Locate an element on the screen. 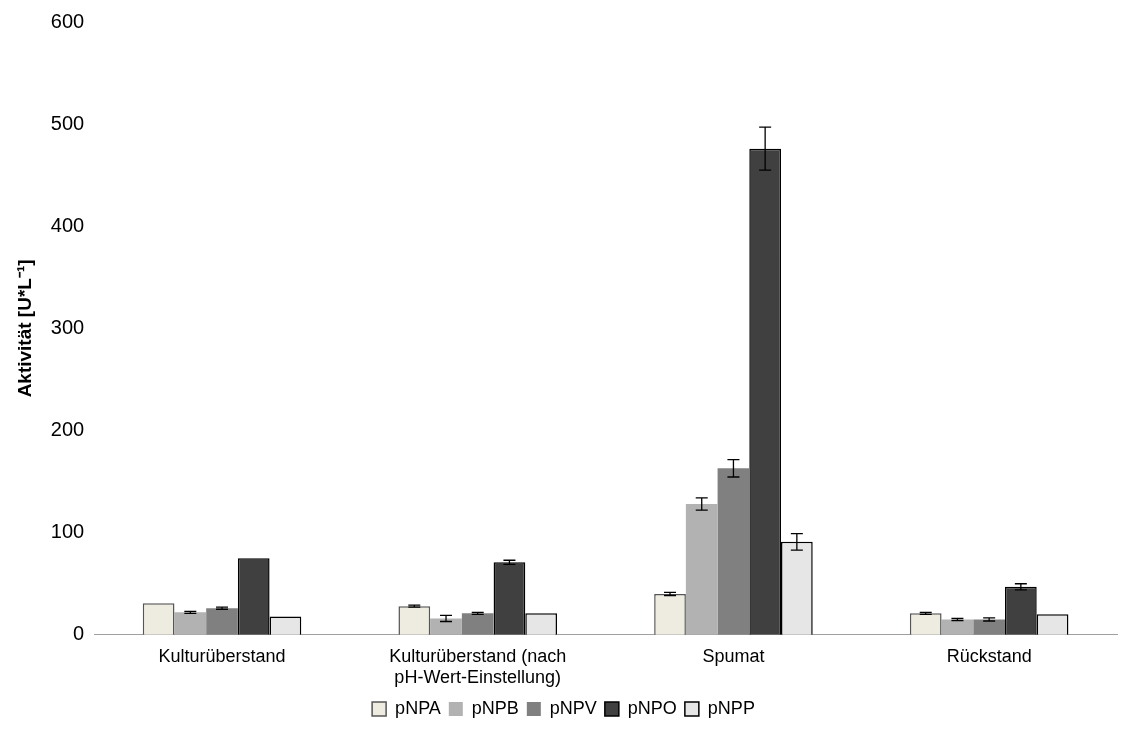 The image size is (1147, 738). y-axis-title: Aktivität [U*L⁻¹] is located at coordinates (24, 328).